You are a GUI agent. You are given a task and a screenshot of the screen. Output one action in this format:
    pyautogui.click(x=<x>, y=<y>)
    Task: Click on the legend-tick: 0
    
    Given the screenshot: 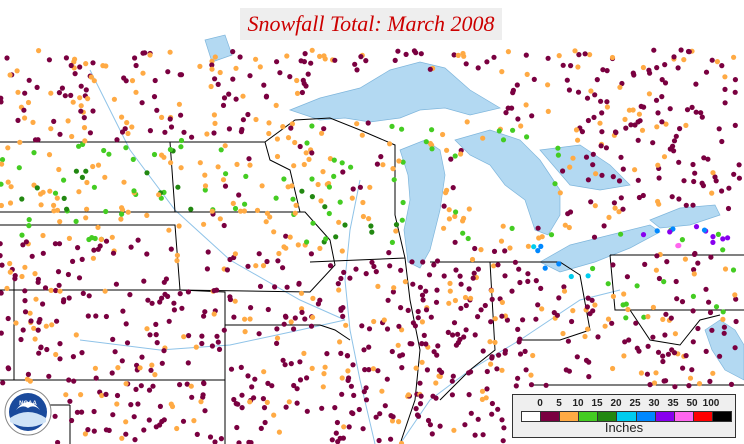 What is the action you would take?
    pyautogui.click(x=540, y=403)
    